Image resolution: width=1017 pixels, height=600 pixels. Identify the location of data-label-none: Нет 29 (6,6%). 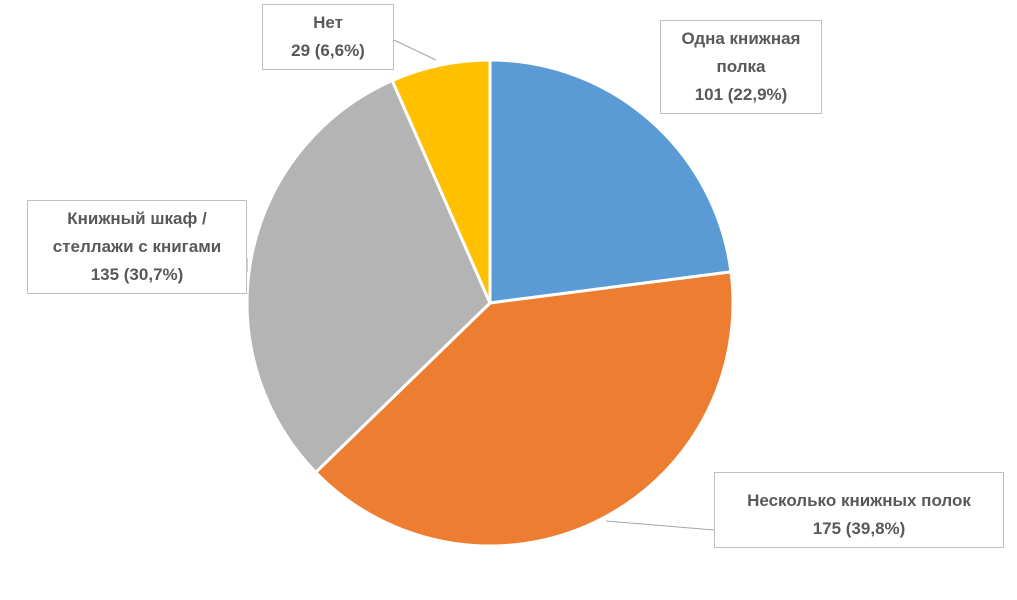
(328, 37).